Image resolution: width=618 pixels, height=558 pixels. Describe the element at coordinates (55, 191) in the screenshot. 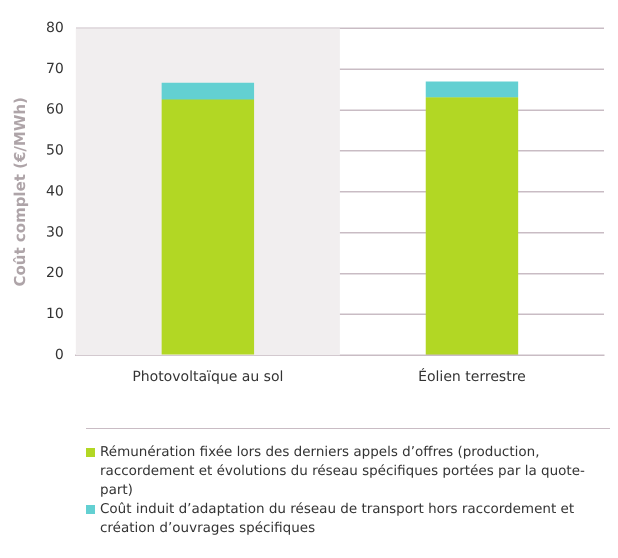

I see `y-tick-label: 40` at that location.